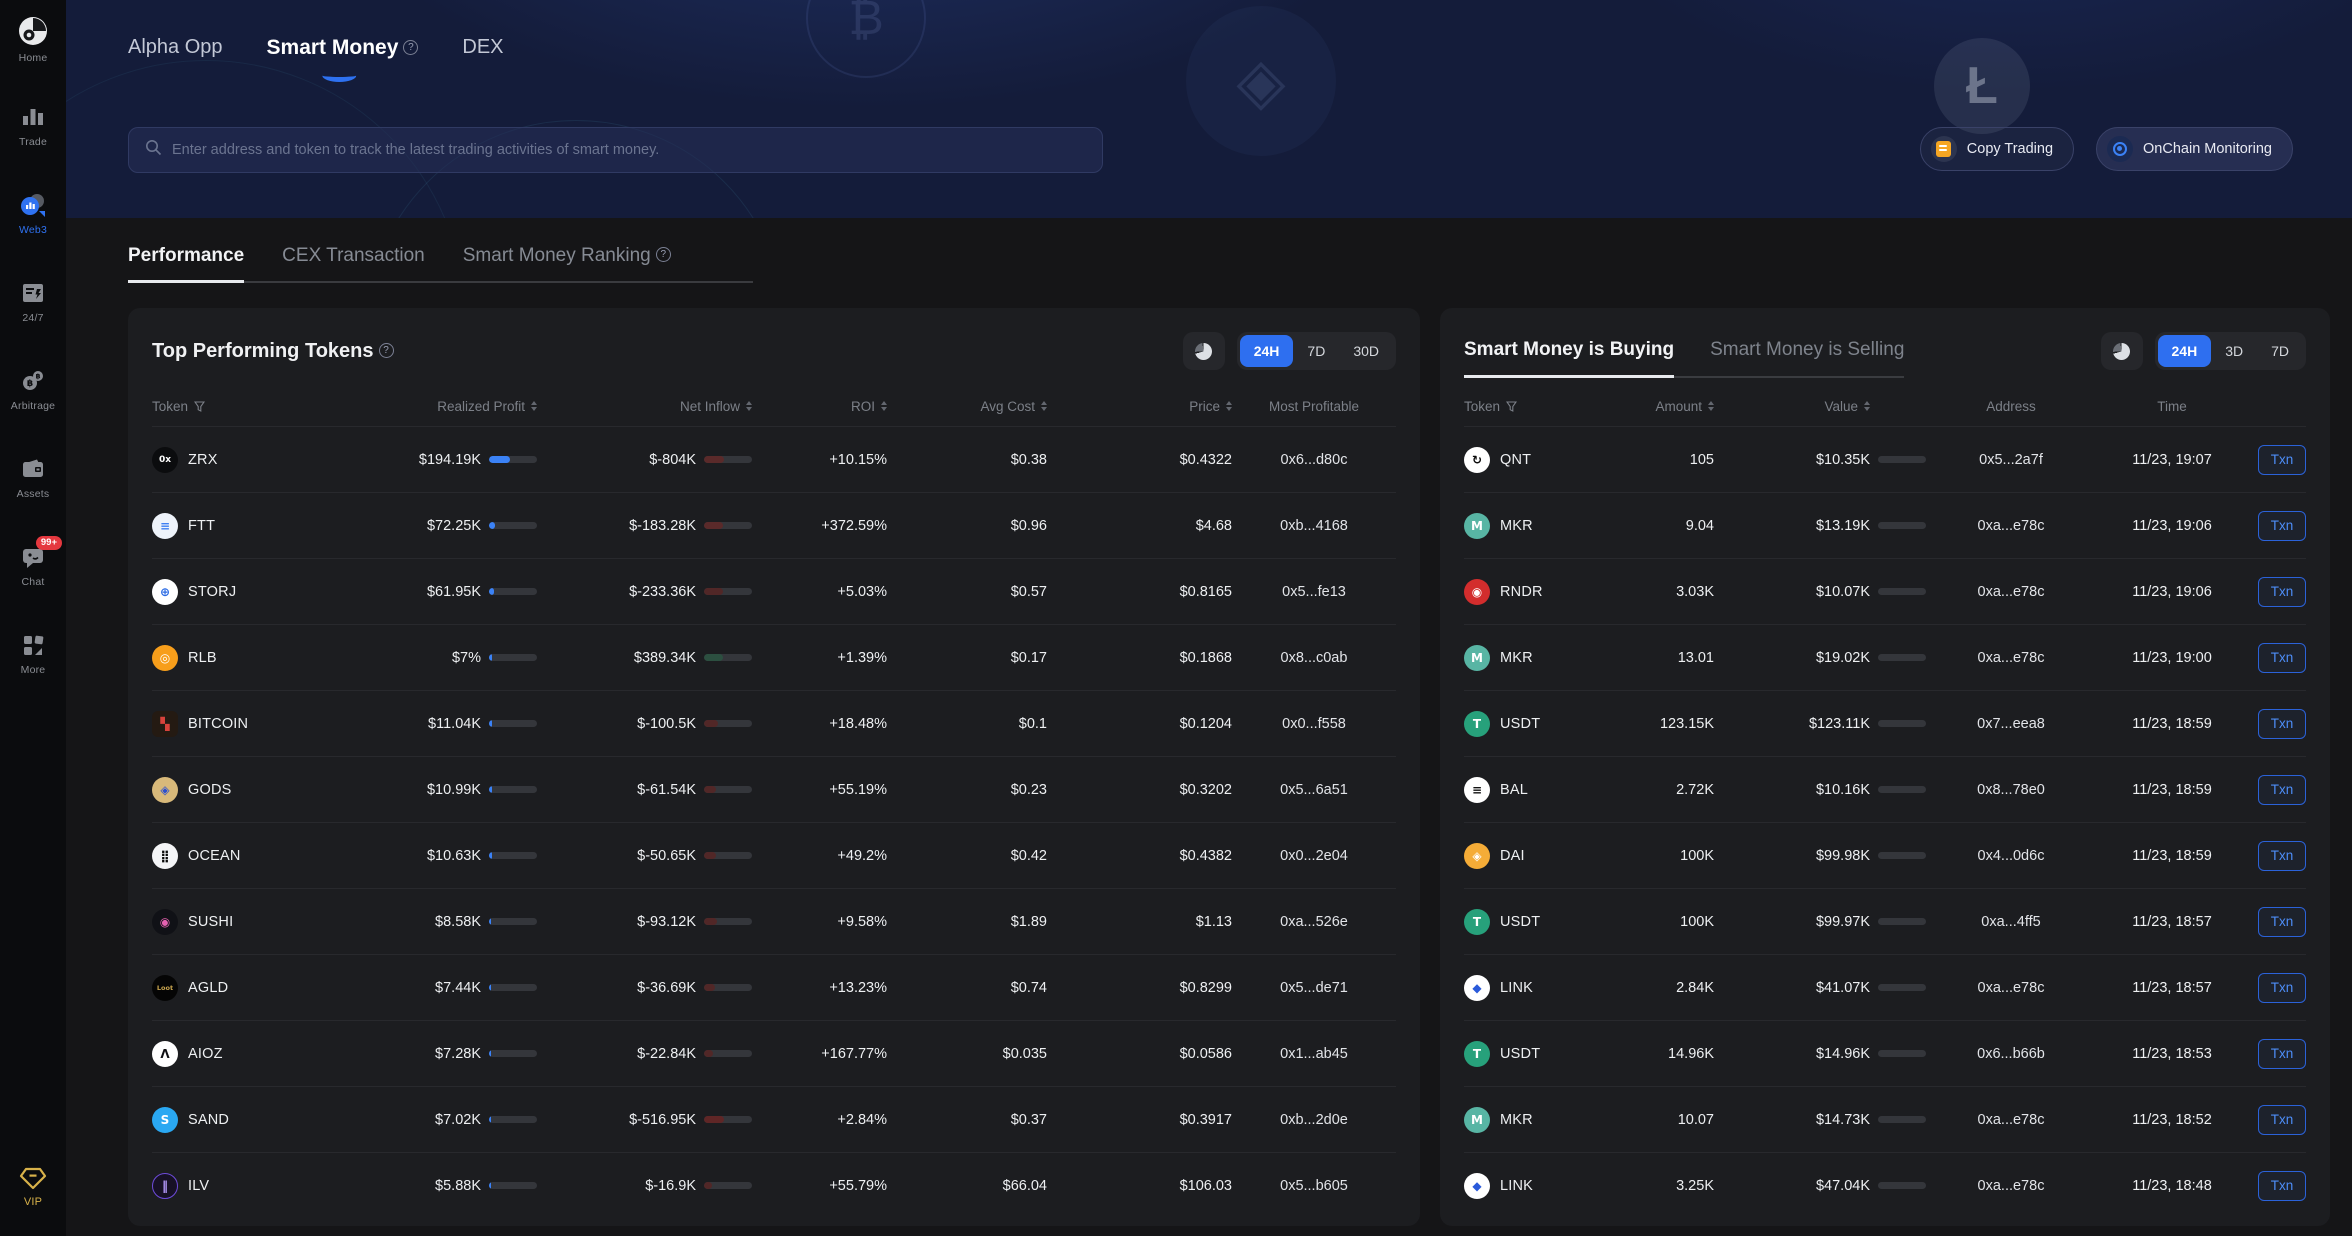 The image size is (2352, 1236). What do you see at coordinates (1807, 349) in the screenshot?
I see `tab-smart-money-selling: Smart Money is Selling` at bounding box center [1807, 349].